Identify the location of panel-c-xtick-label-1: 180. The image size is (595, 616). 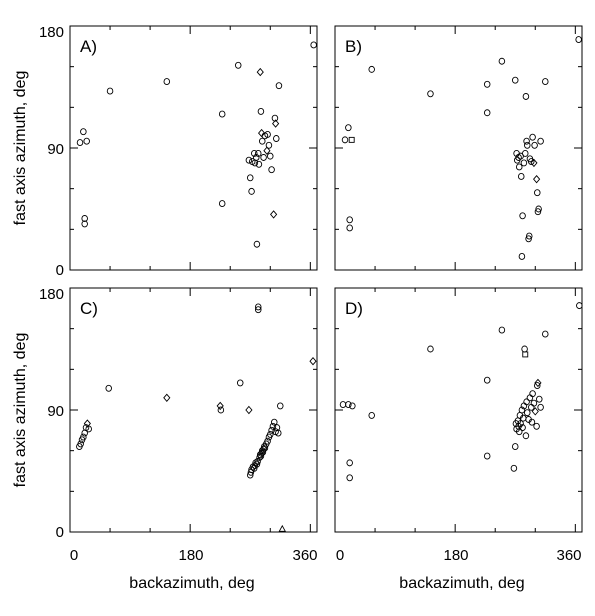
(190, 555).